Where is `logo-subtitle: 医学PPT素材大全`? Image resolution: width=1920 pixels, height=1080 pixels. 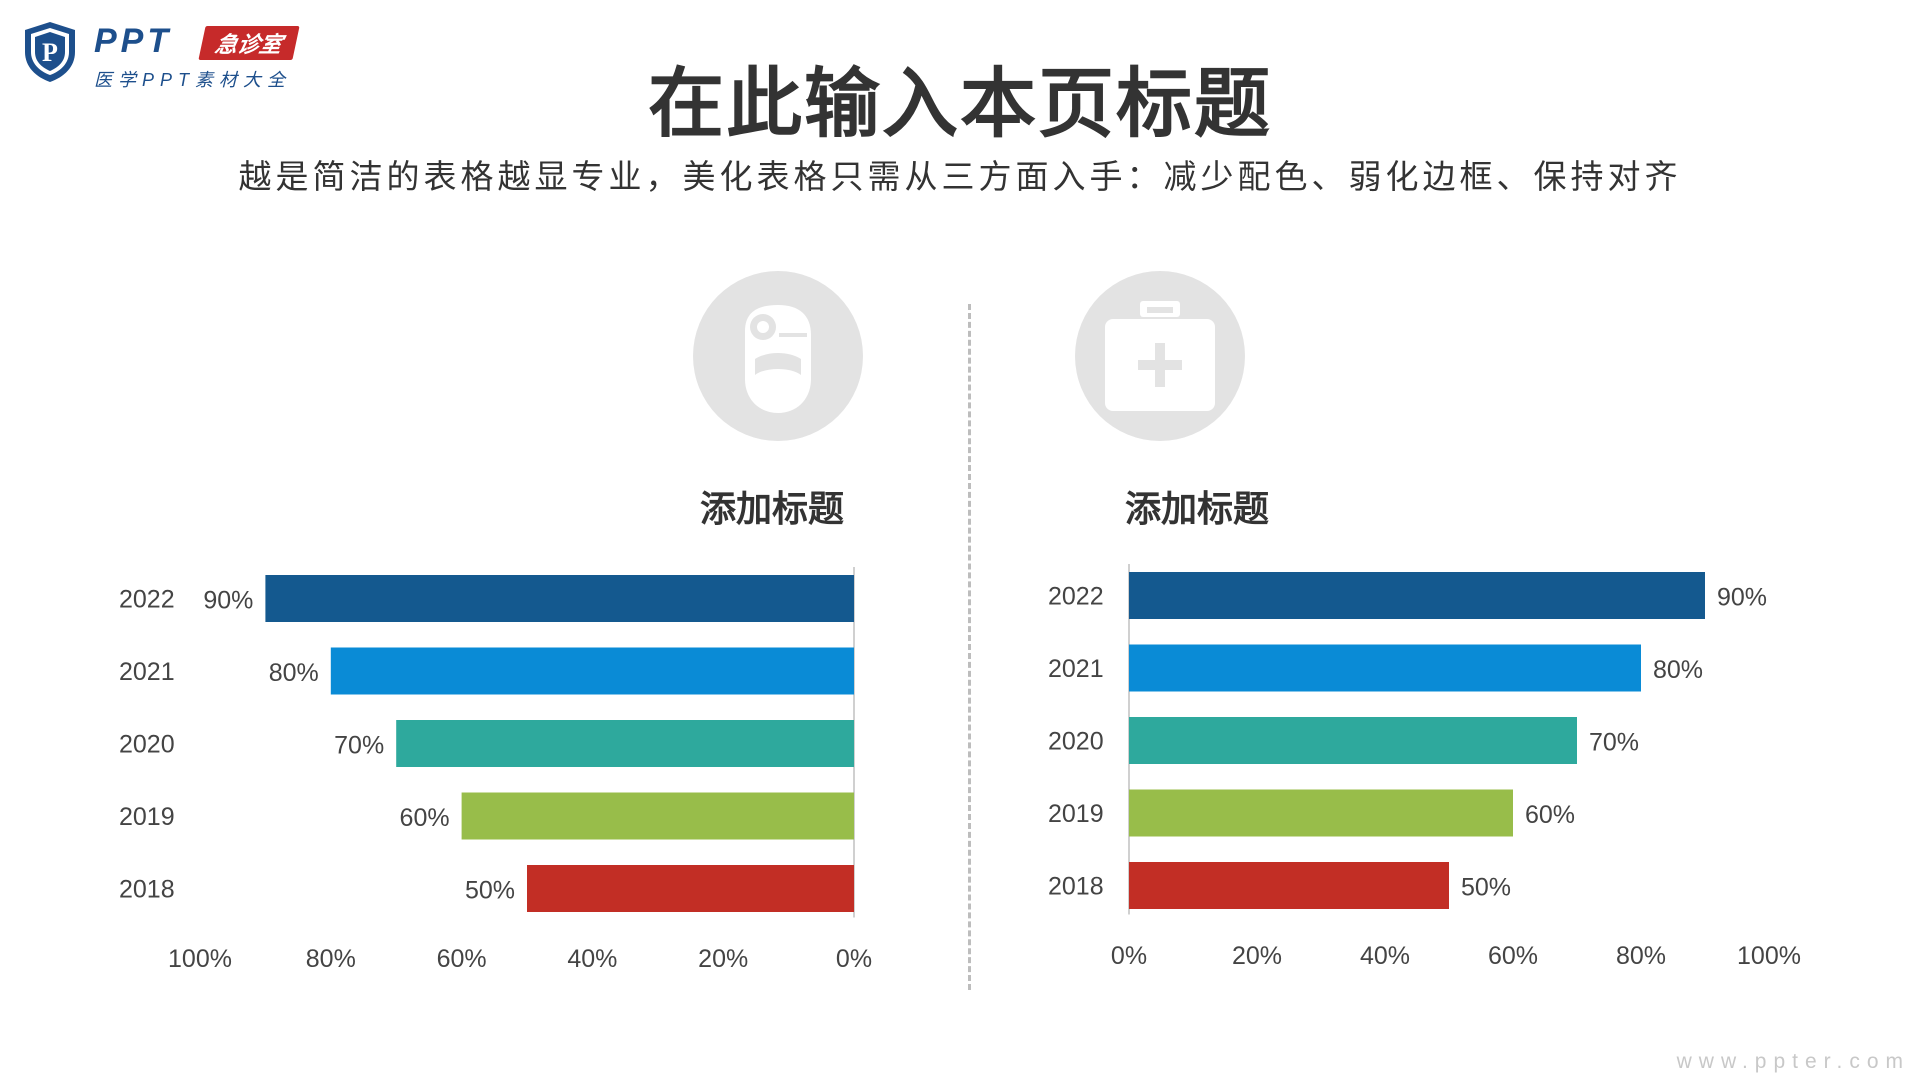
logo-subtitle: 医学PPT素材大全 is located at coordinates (193, 80).